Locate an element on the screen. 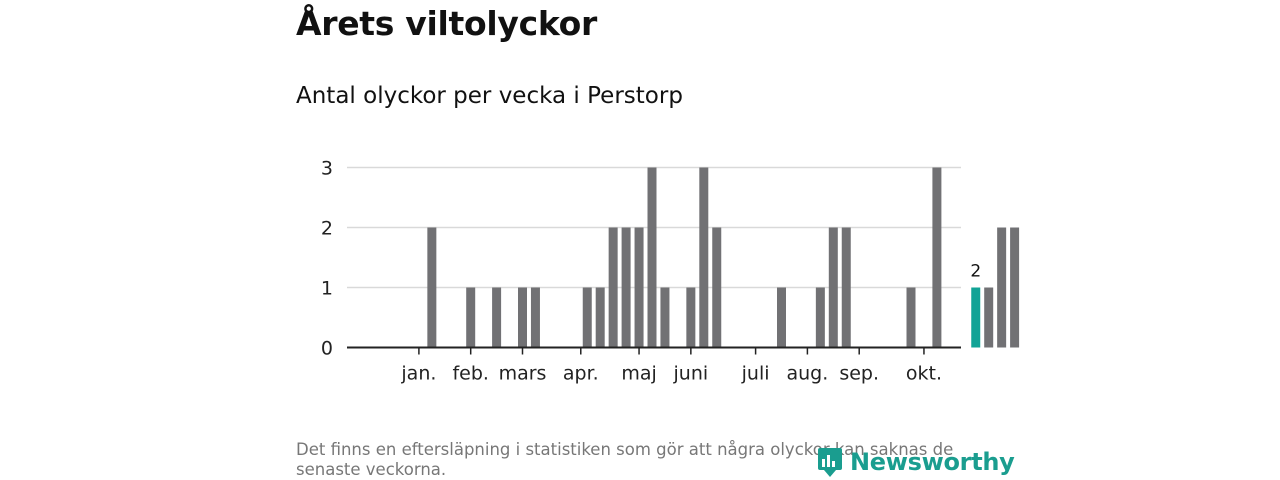 The width and height of the screenshot is (1280, 480). x-tick-label: sep. is located at coordinates (859, 374).